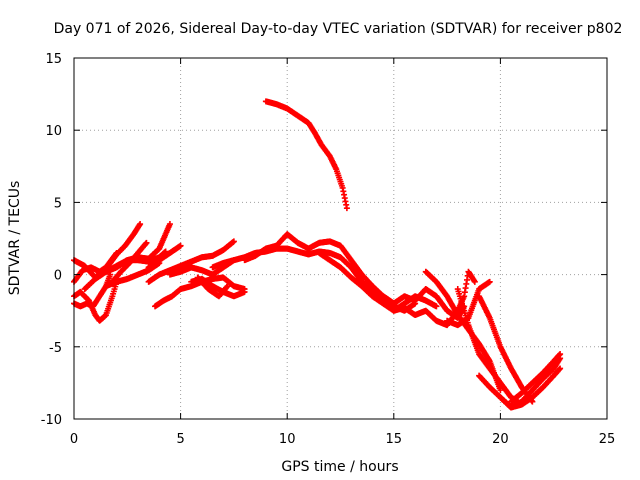 This screenshot has height=480, width=640. Describe the element at coordinates (180, 439) in the screenshot. I see `x-tick-label: 5` at that location.